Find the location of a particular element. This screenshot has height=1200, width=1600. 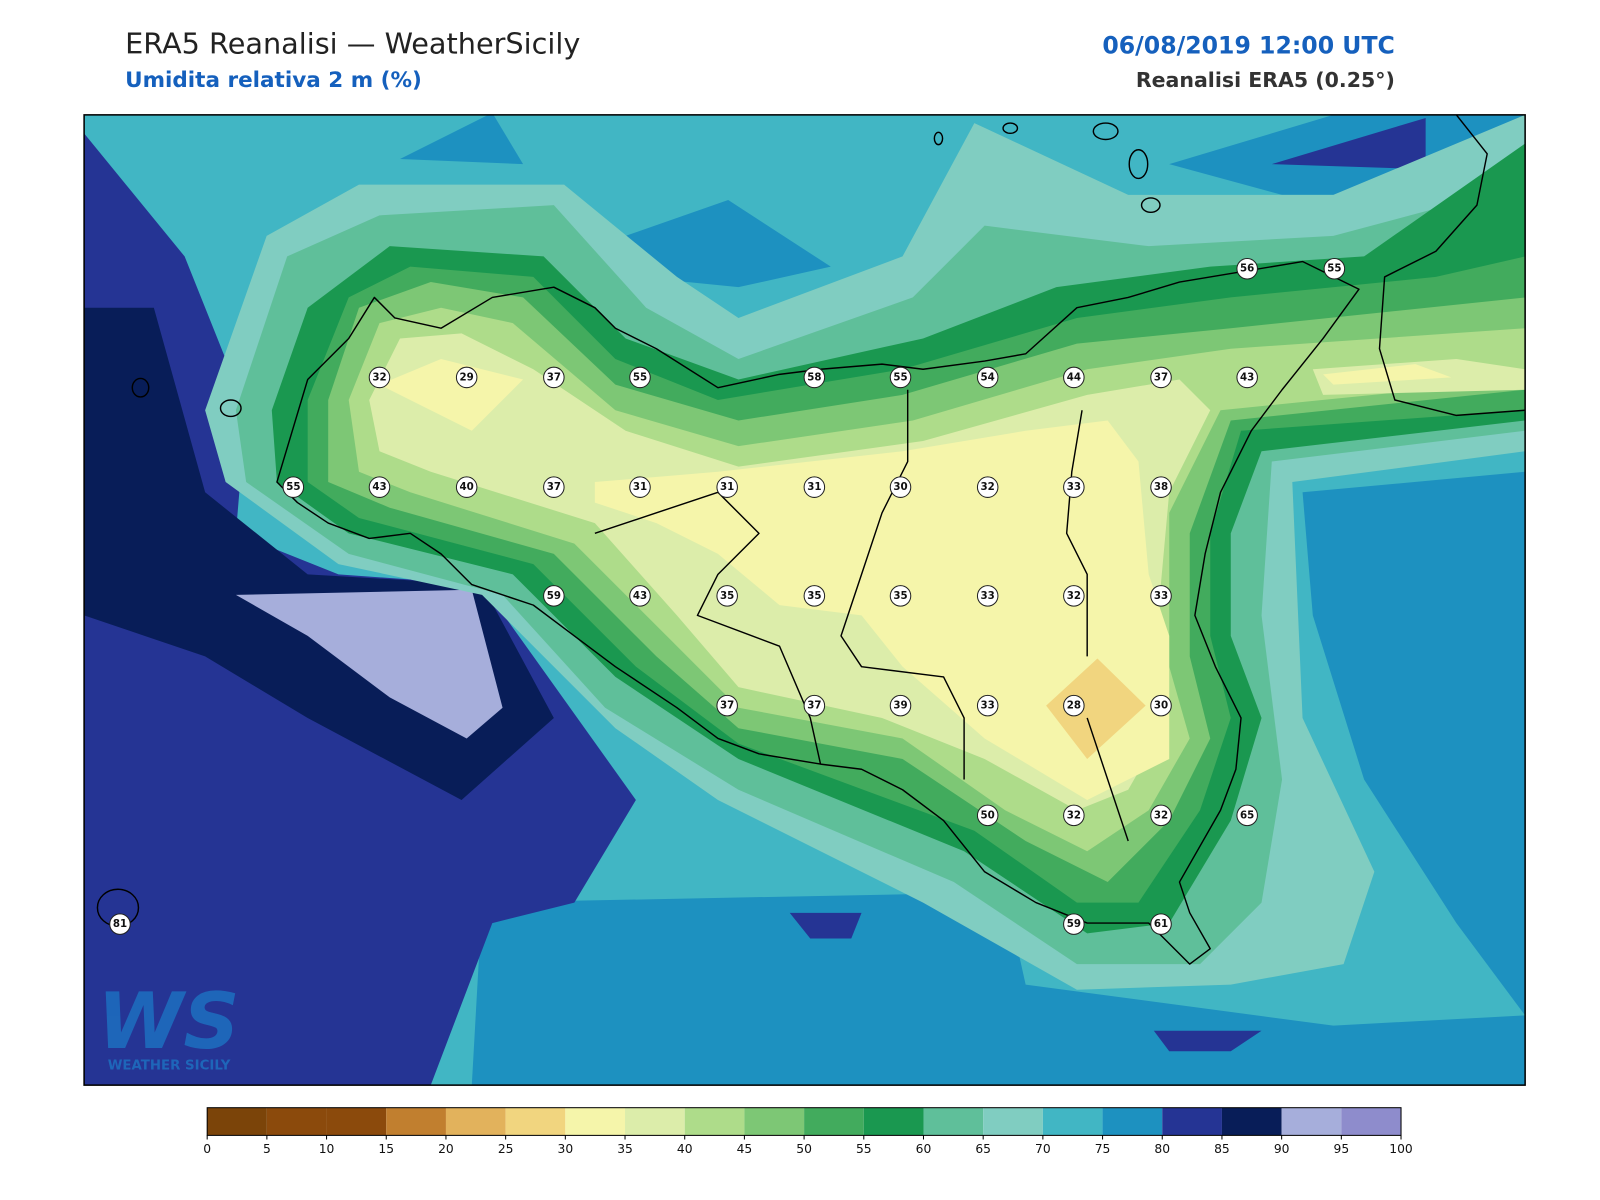

station-value: 50 is located at coordinates (988, 815).